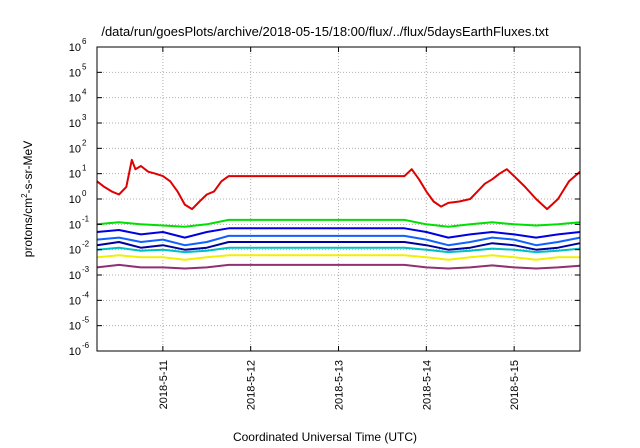  What do you see at coordinates (427, 385) in the screenshot?
I see `x-tick-label: 2018-5-14` at bounding box center [427, 385].